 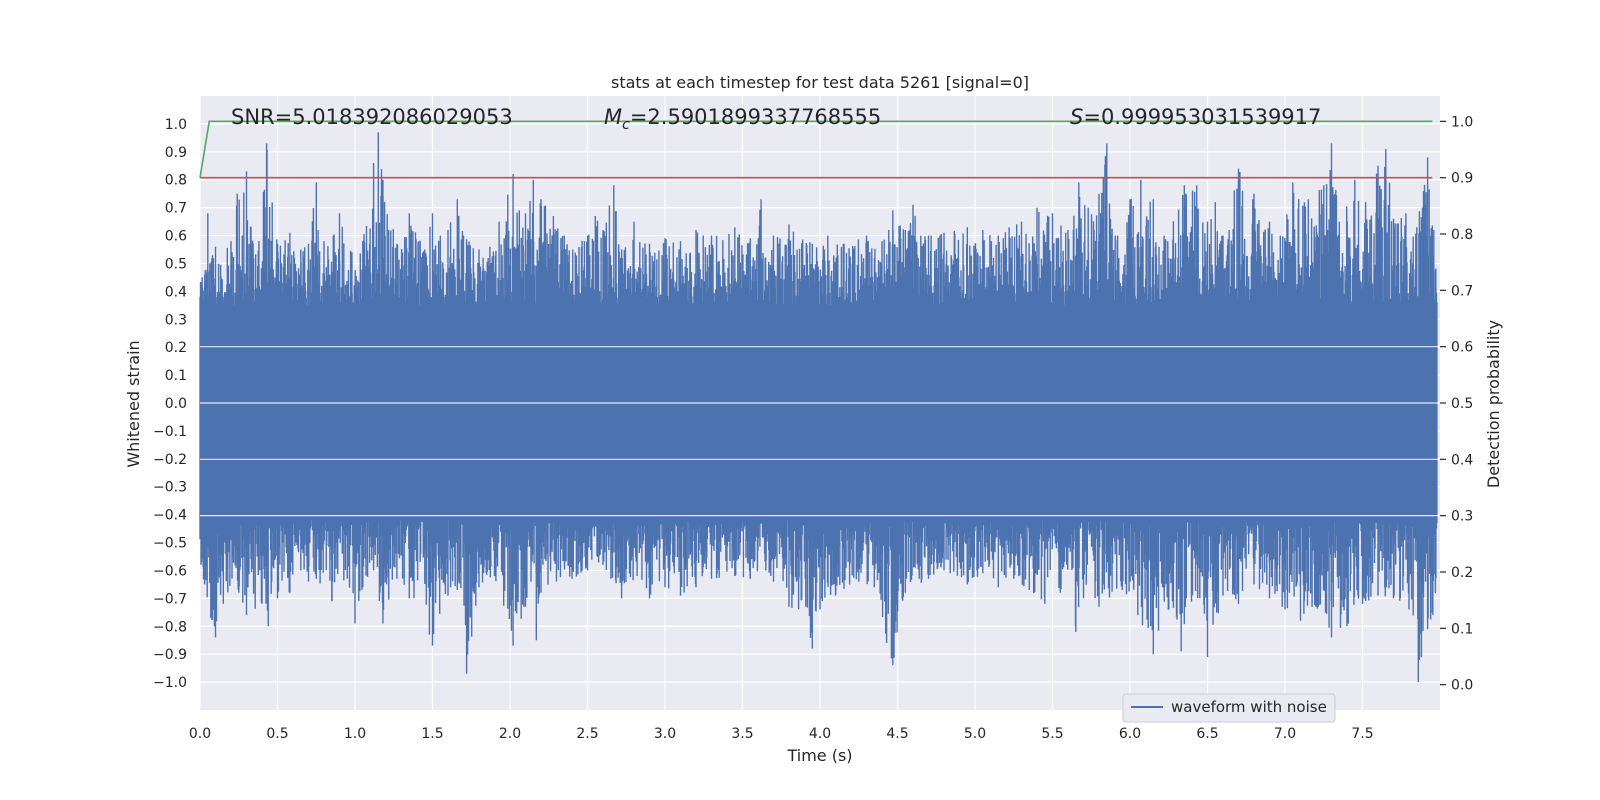 I want to click on x-tick-label: 0.0, so click(x=200, y=734).